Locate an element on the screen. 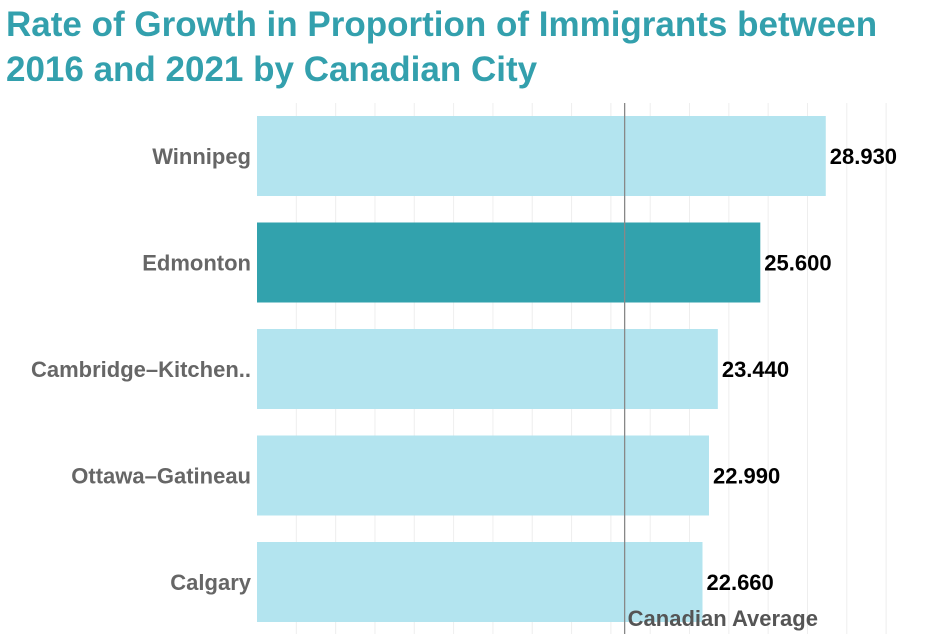  value-label: 23.440 is located at coordinates (755, 369).